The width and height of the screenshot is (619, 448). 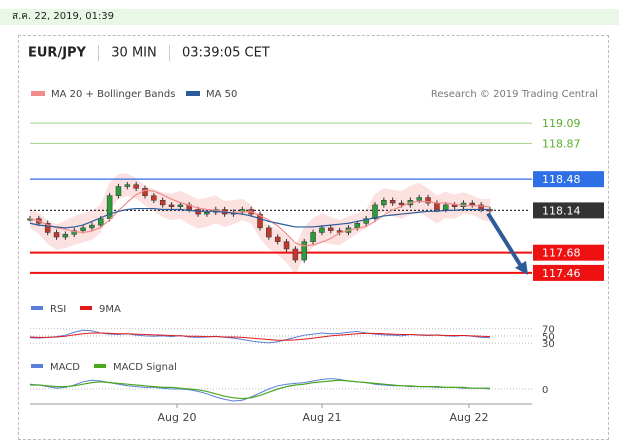 I want to click on ma20-legend-swatch, so click(x=38, y=93).